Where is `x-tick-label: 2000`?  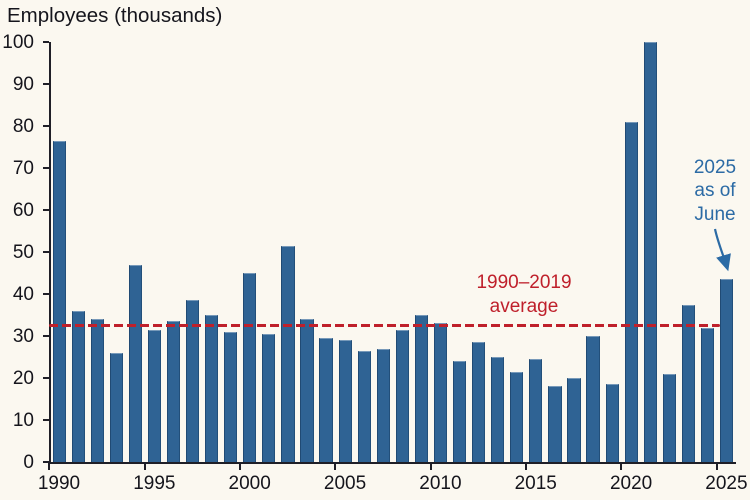 x-tick-label: 2000 is located at coordinates (249, 483).